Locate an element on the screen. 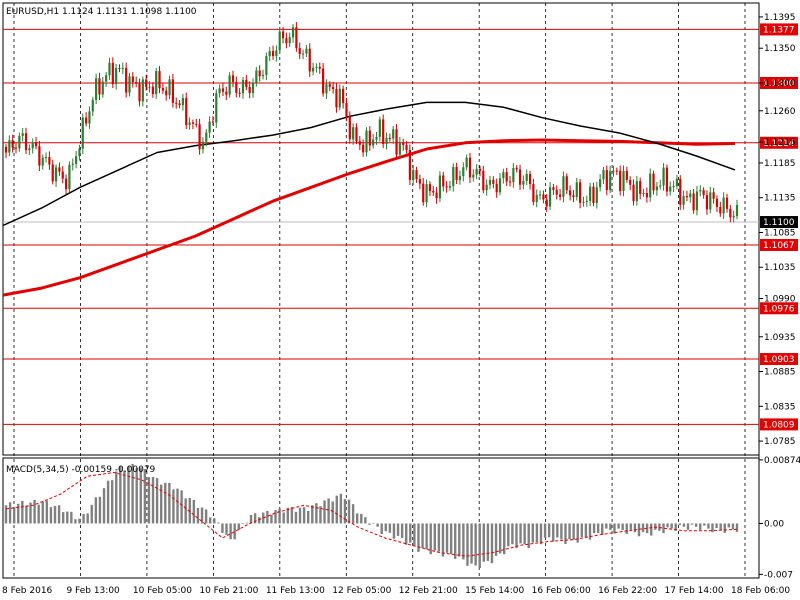 The image size is (800, 600). price-tick-label: 1.1035 is located at coordinates (780, 268).